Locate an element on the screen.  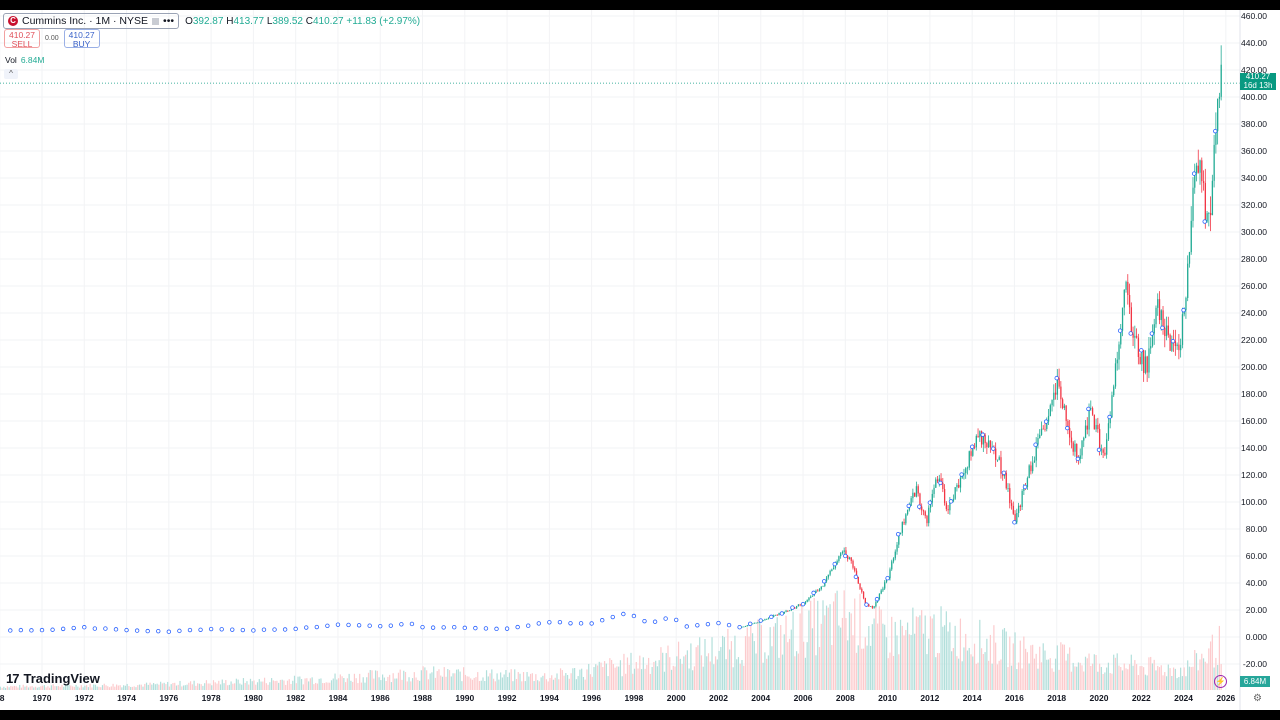
x-tick-label: 1970 is located at coordinates (42, 698).